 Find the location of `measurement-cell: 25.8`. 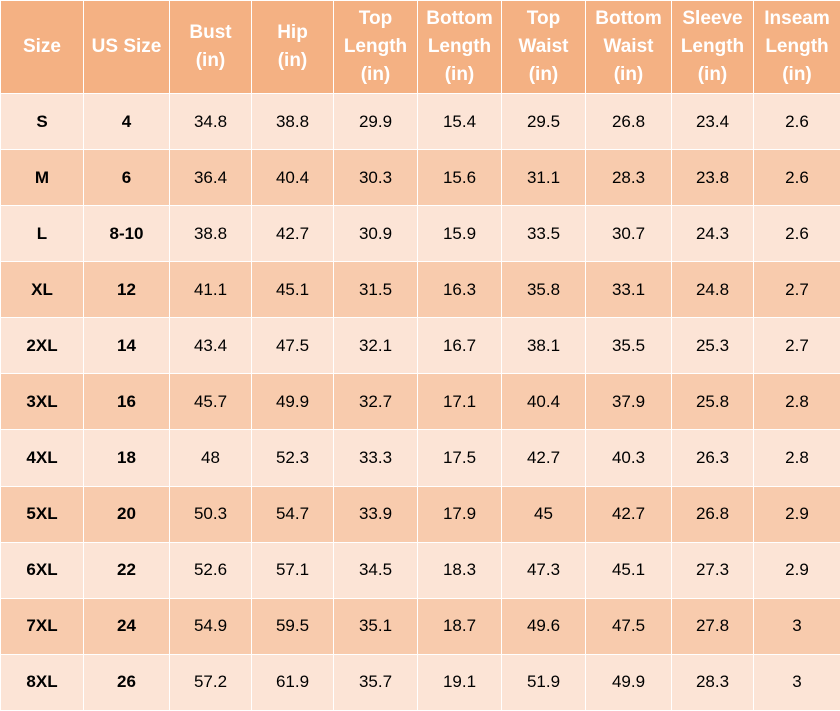

measurement-cell: 25.8 is located at coordinates (712, 402).